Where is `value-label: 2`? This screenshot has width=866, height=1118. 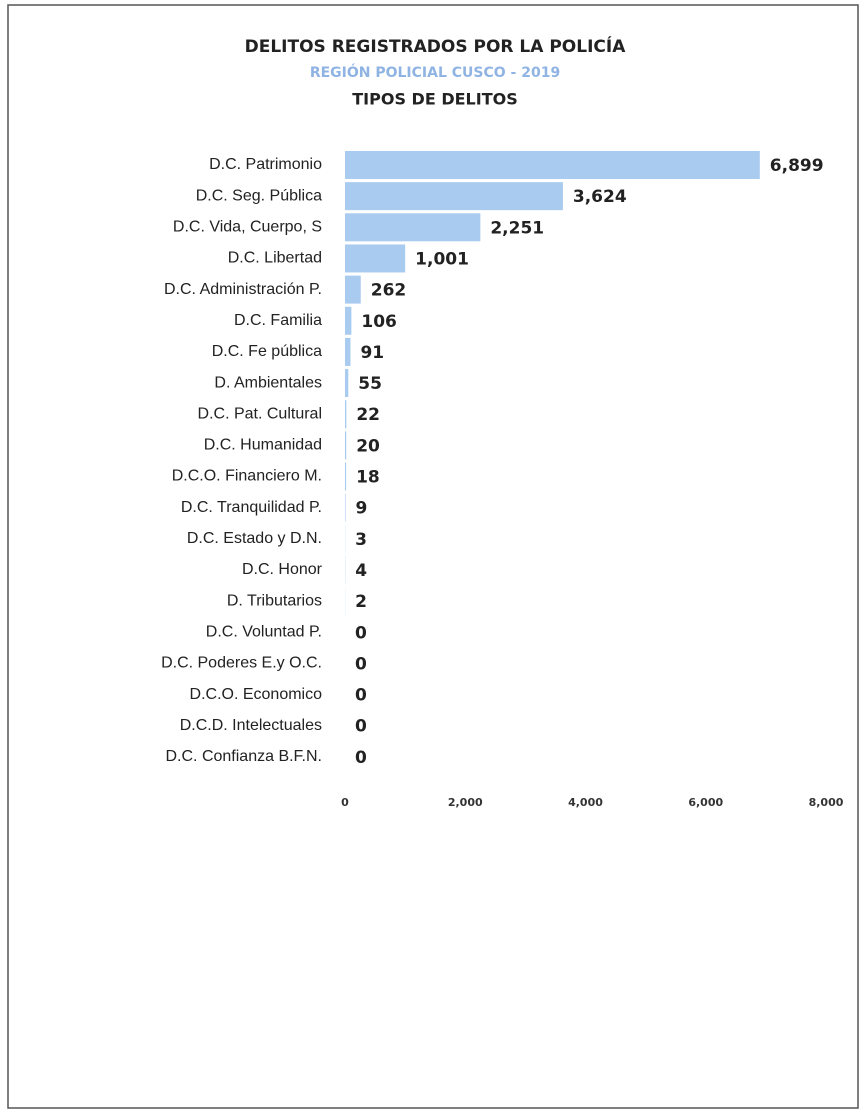
value-label: 2 is located at coordinates (361, 602).